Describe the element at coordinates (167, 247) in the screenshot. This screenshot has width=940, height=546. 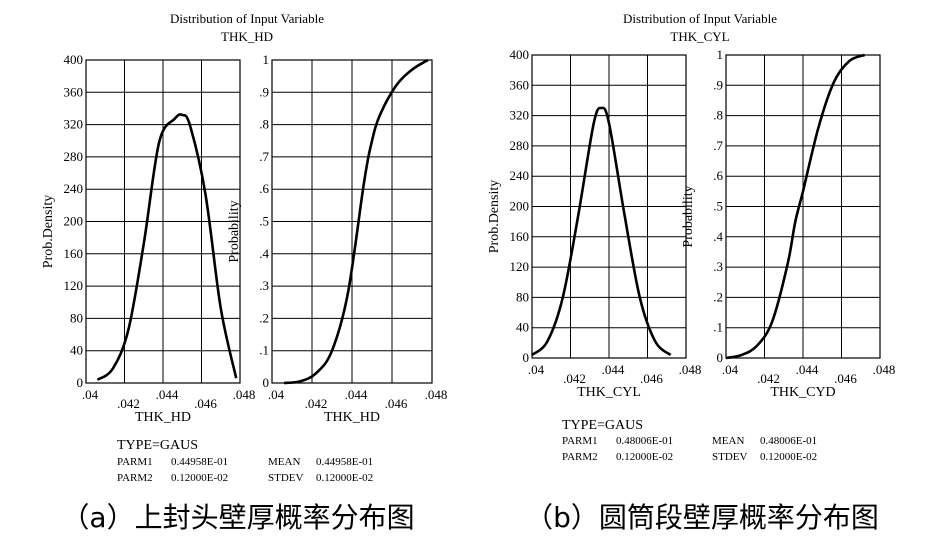
I see `curve-a-density` at that location.